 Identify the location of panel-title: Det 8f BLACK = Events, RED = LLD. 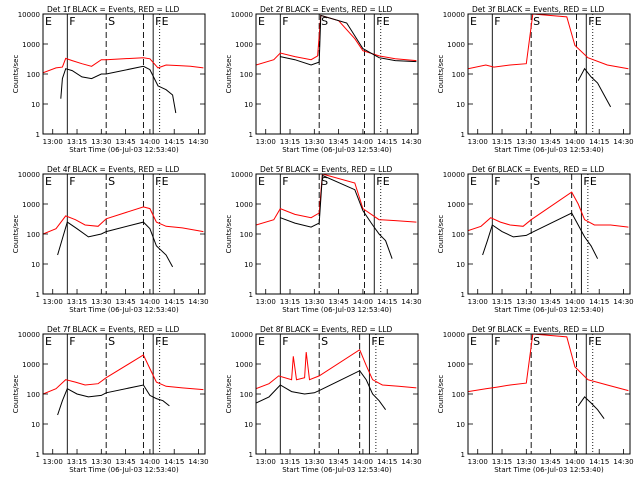
(326, 329).